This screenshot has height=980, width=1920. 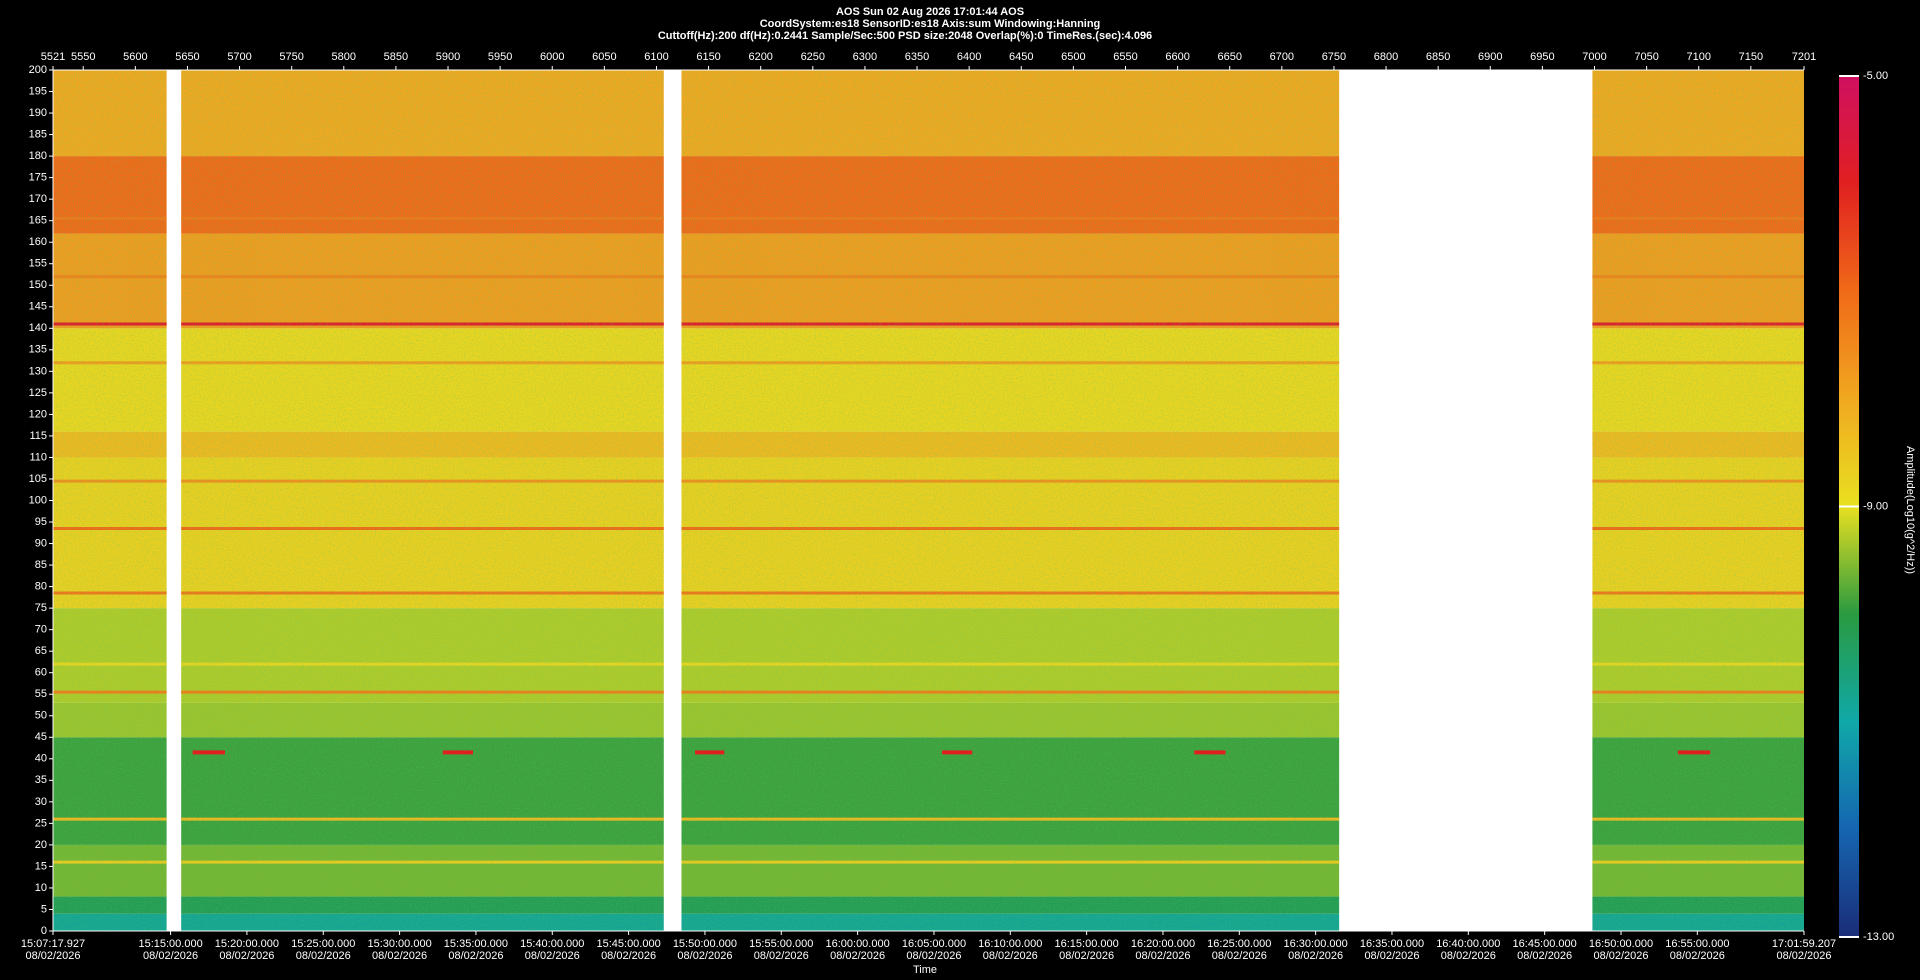 What do you see at coordinates (857, 944) in the screenshot?
I see `time-tick-label: 16:00:00.000` at bounding box center [857, 944].